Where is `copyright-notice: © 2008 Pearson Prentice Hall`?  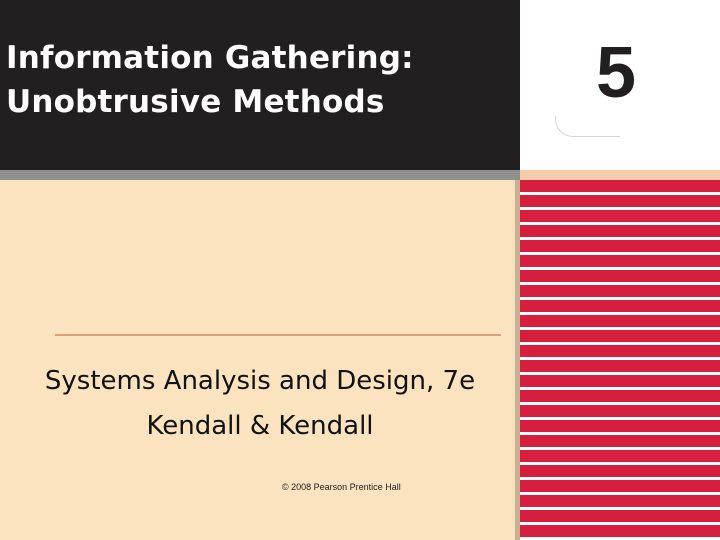
copyright-notice: © 2008 Pearson Prentice Hall is located at coordinates (341, 487).